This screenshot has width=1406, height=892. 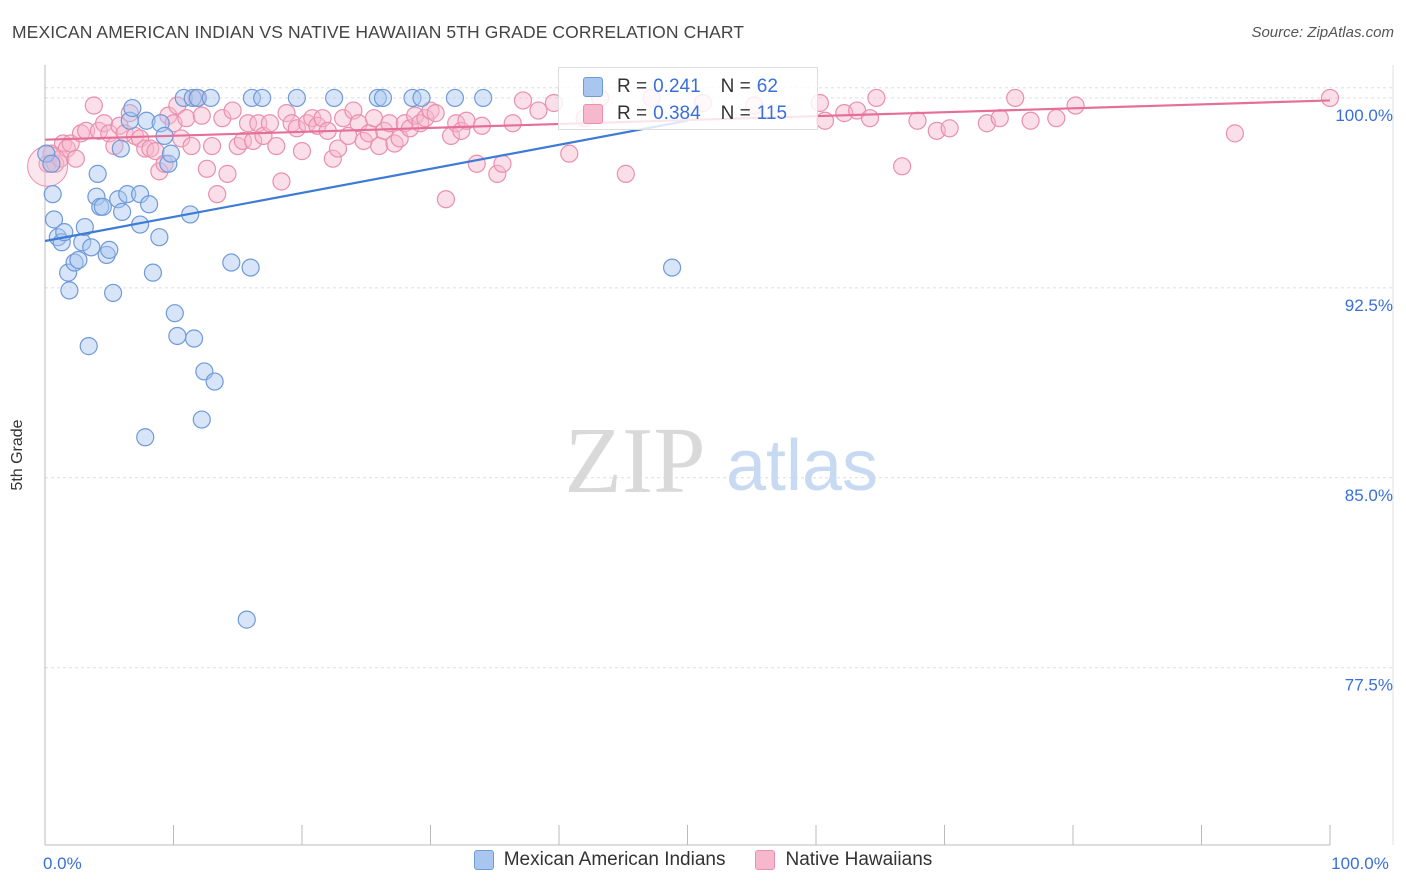 I want to click on n-value: 62, so click(x=767, y=86).